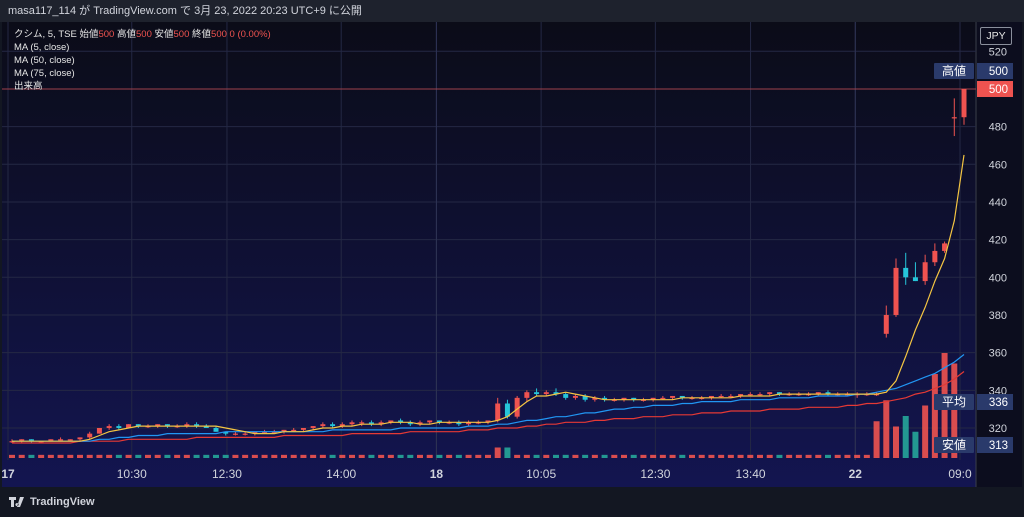  What do you see at coordinates (488, 407) in the screenshot?
I see `ma75-line` at bounding box center [488, 407].